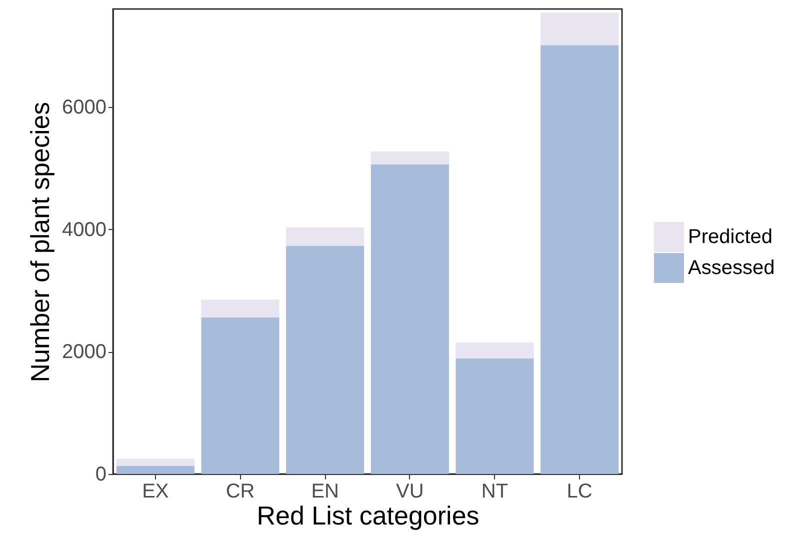  What do you see at coordinates (100, 475) in the screenshot?
I see `y-tick-label: 0` at bounding box center [100, 475].